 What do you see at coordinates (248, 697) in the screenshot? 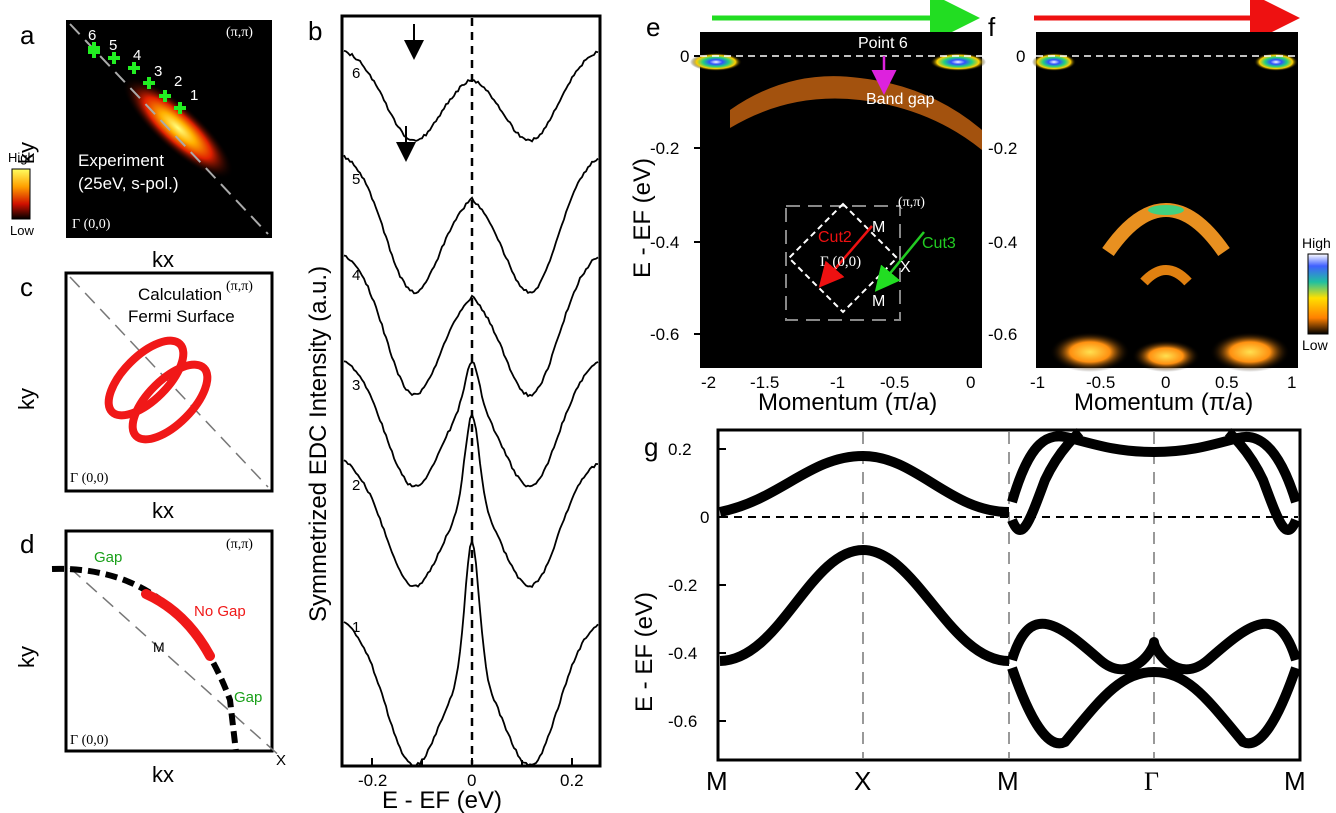
I see `gap-bottom-label: Gap` at bounding box center [248, 697].